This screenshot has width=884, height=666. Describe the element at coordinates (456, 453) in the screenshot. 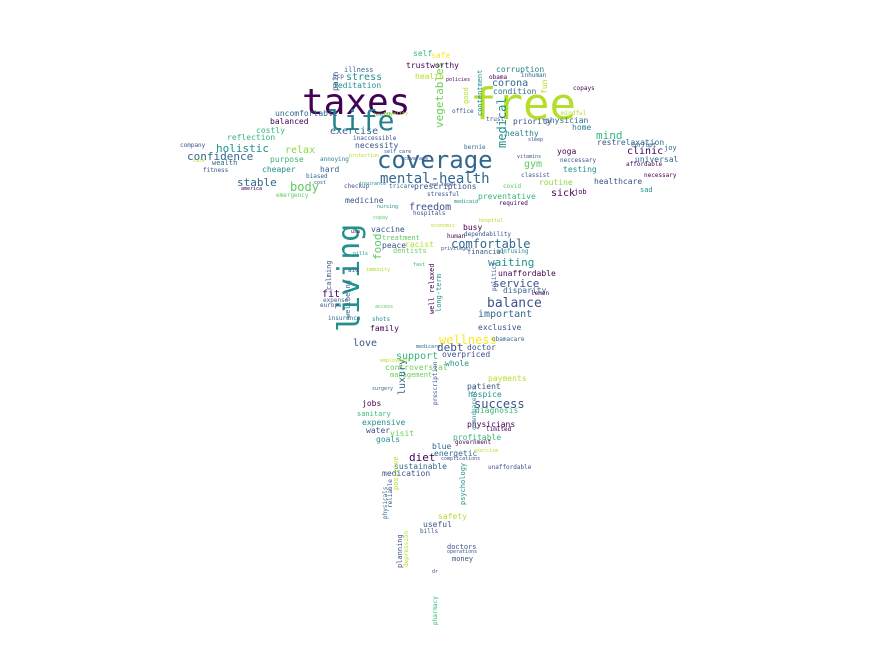

I see `cloud-word: energetic` at that location.